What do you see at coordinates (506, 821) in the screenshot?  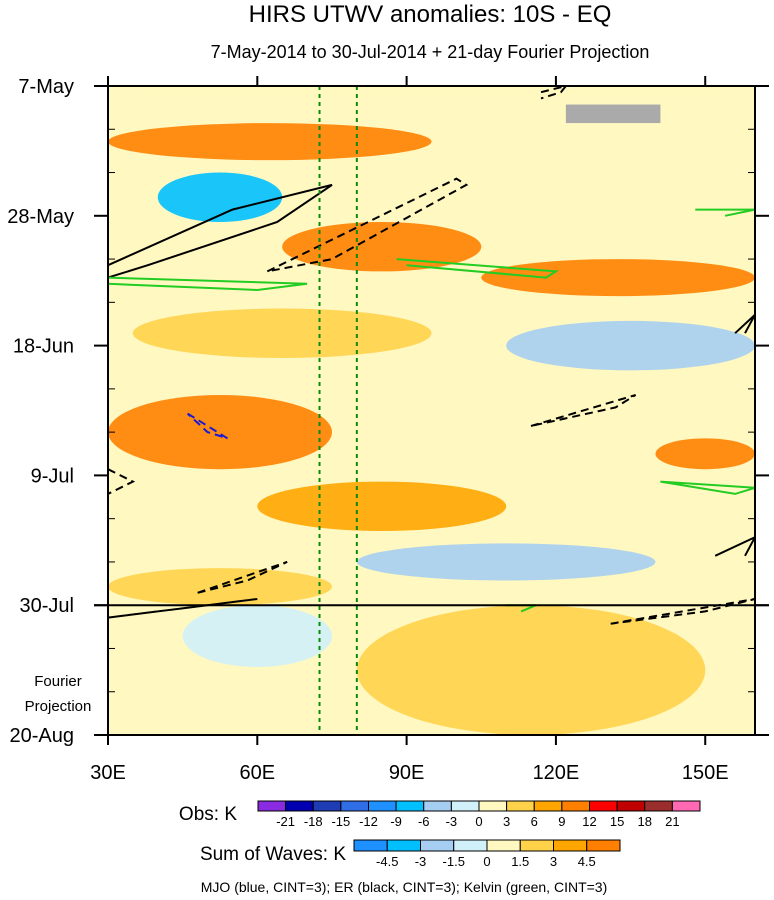 I see `obsBar-label-8: 3` at bounding box center [506, 821].